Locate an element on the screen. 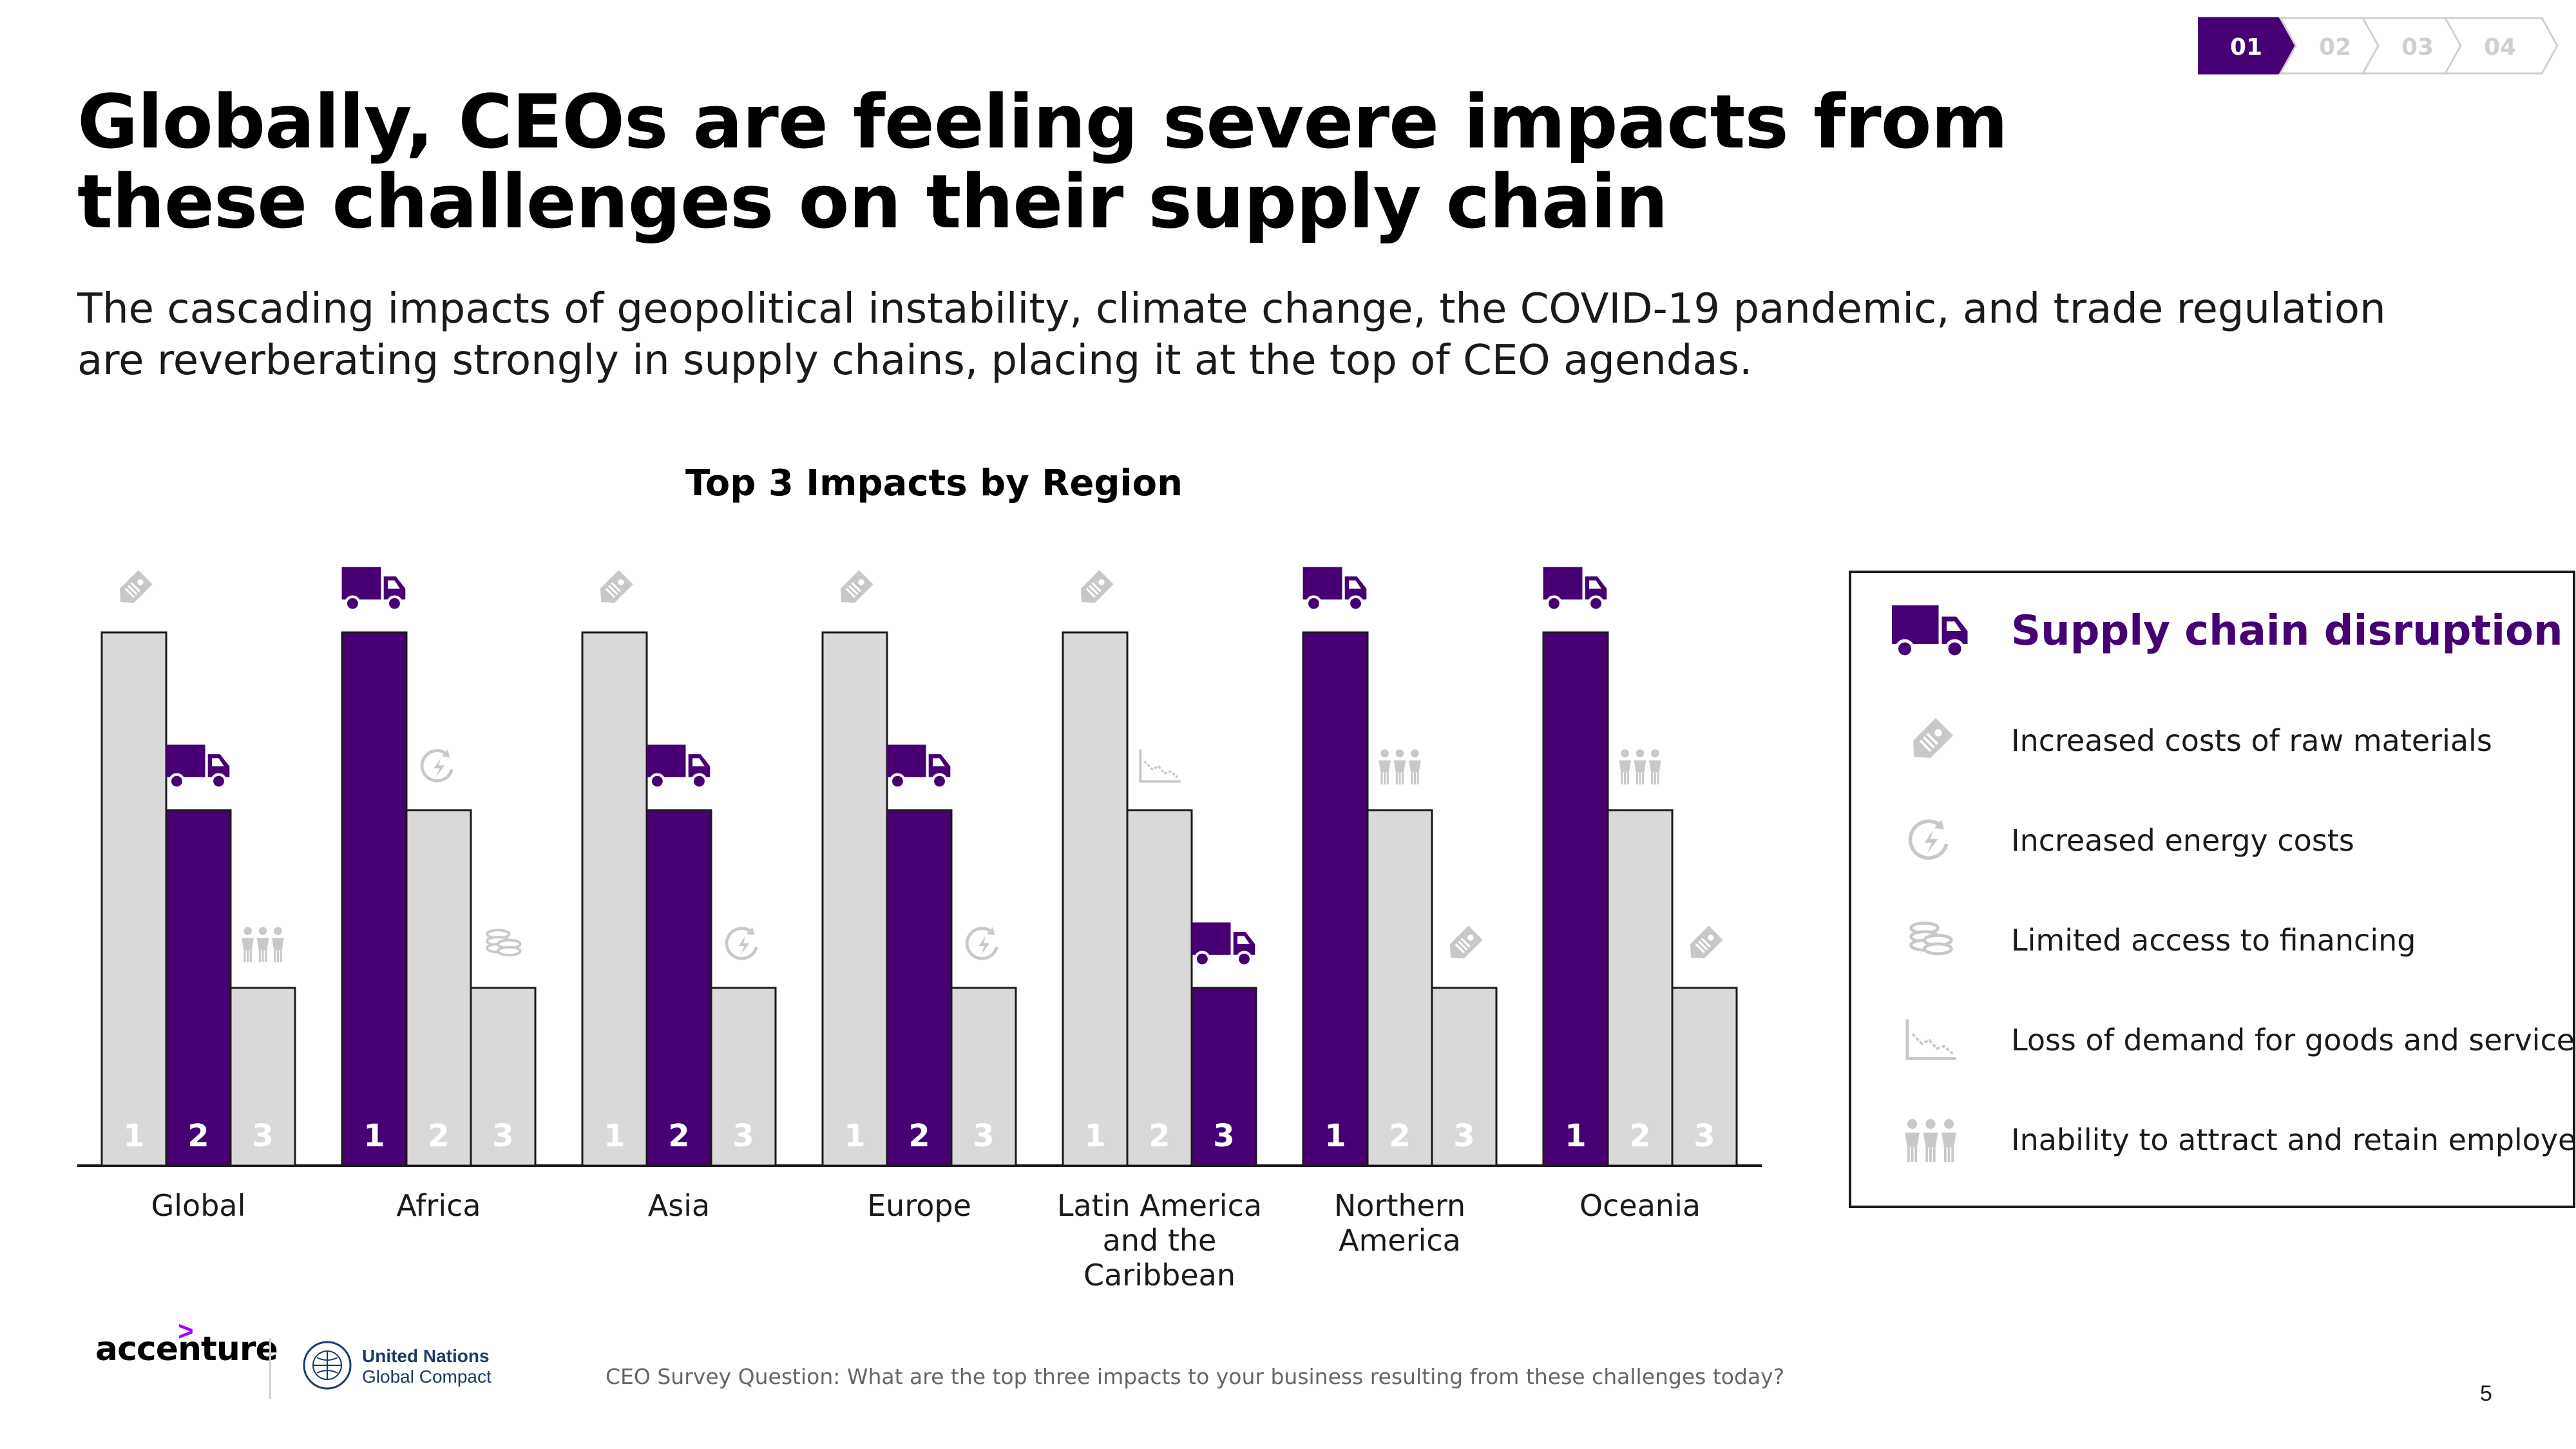 The height and width of the screenshot is (1449, 2576). legend-item-limited-access-financing: Limited access to financing is located at coordinates (2212, 941).